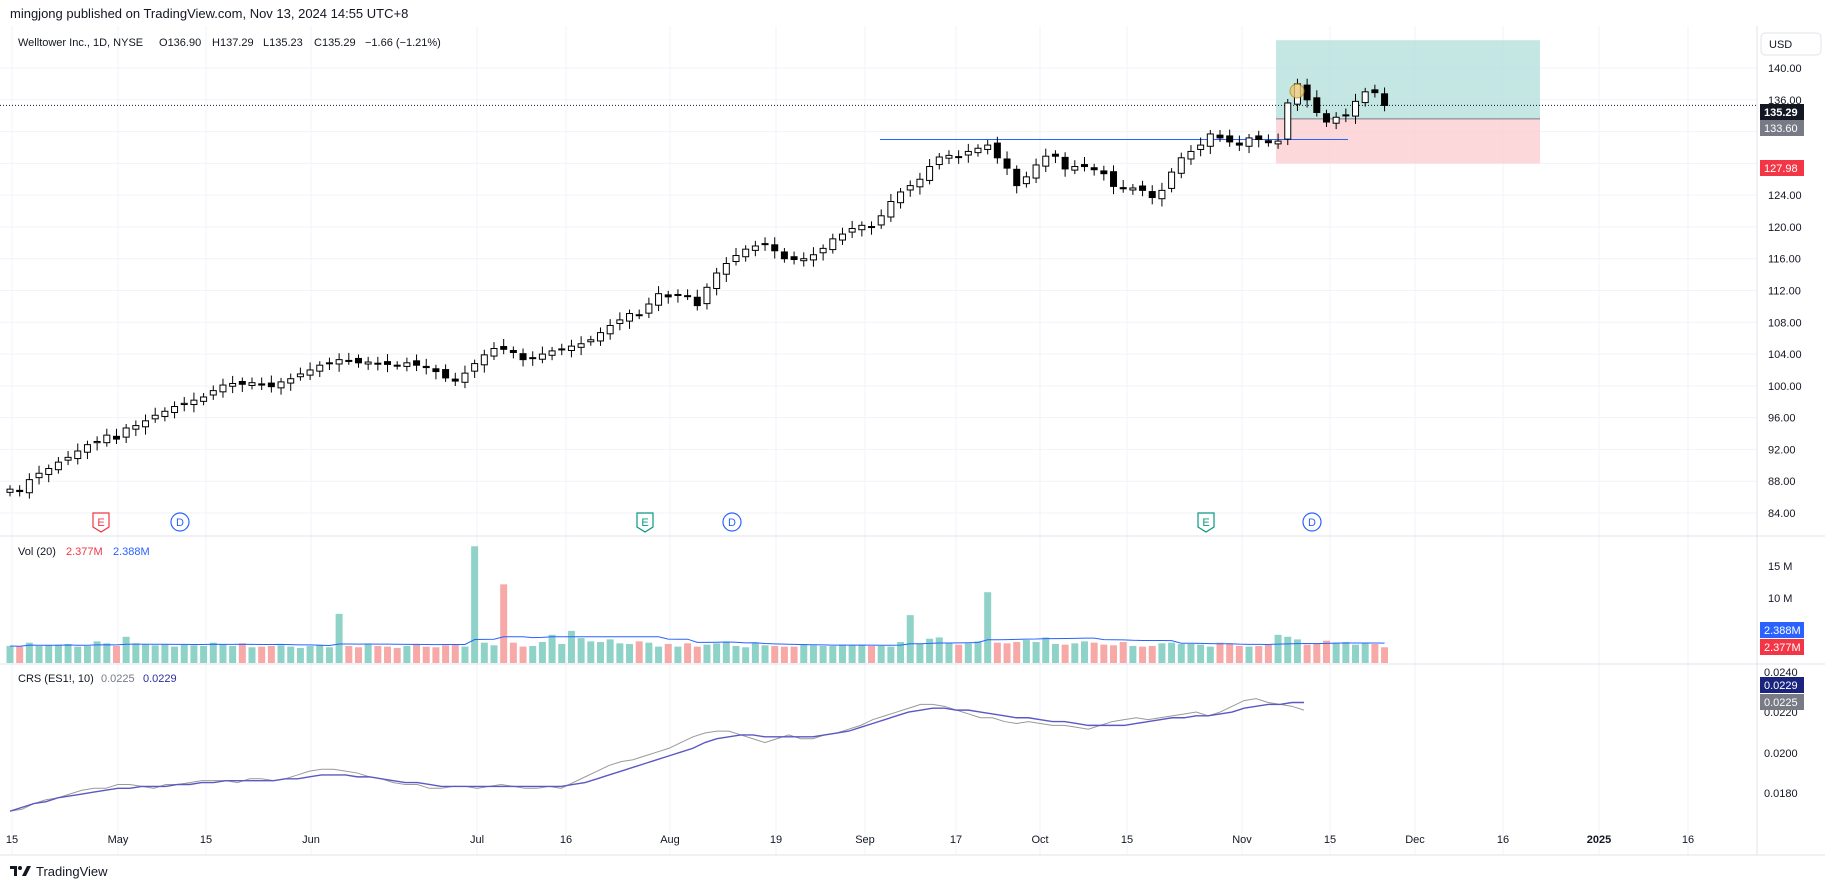  I want to click on time-tick-label: Dec, so click(1415, 840).